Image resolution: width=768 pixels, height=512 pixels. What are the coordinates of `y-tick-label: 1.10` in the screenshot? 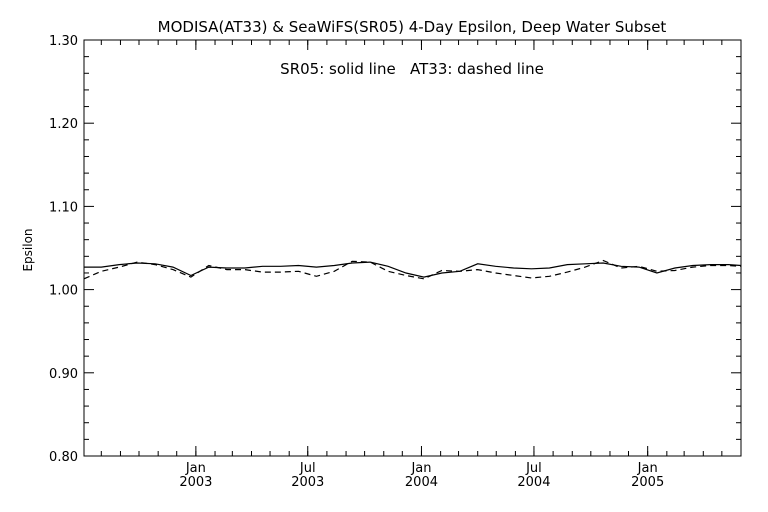 It's located at (63, 207).